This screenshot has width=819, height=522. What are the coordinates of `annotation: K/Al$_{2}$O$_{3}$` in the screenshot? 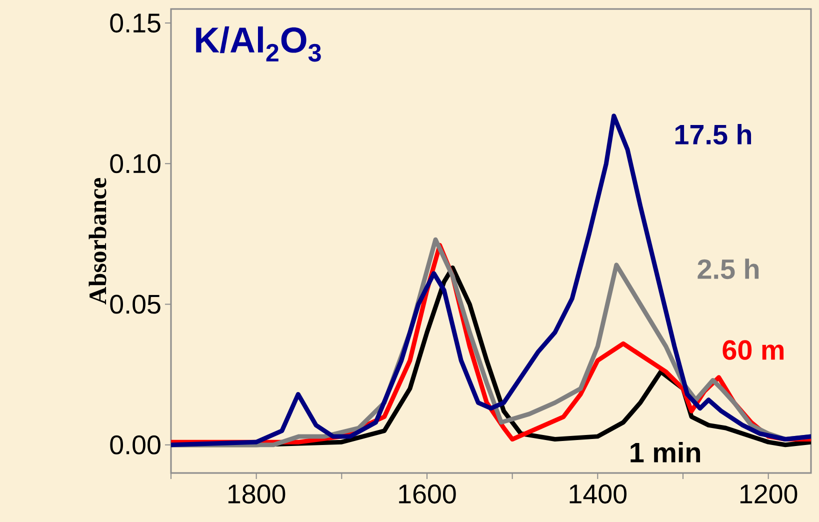 It's located at (258, 44).